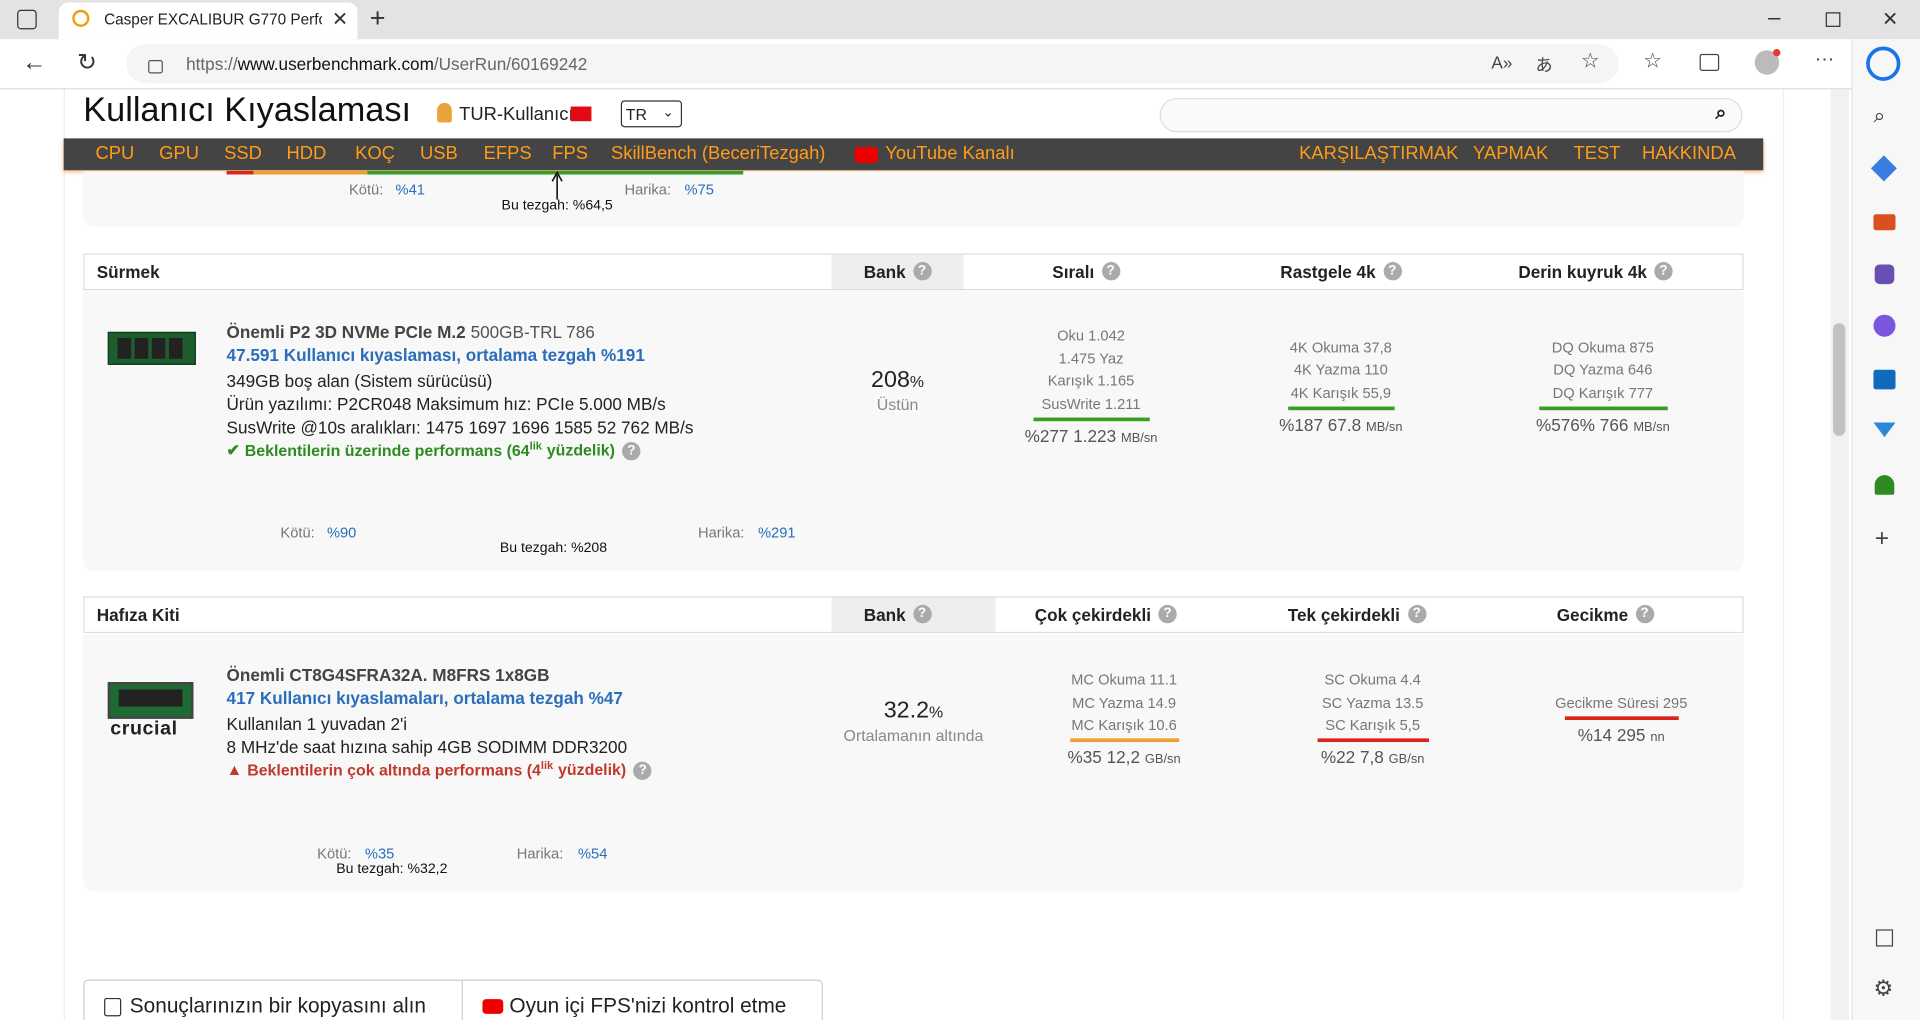  I want to click on metric-line: 4K Yazma 110, so click(1340, 370).